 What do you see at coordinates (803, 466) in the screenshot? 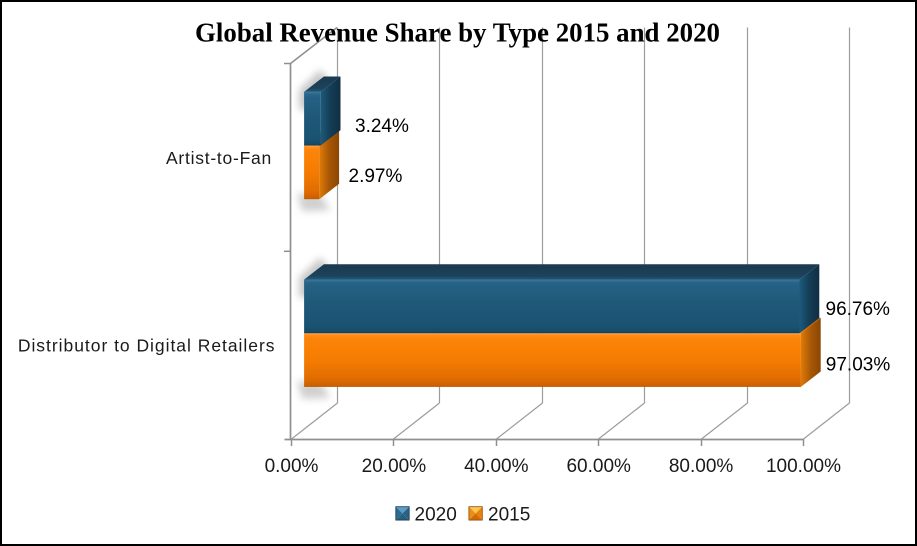
I see `svg-text: 100.00%` at bounding box center [803, 466].